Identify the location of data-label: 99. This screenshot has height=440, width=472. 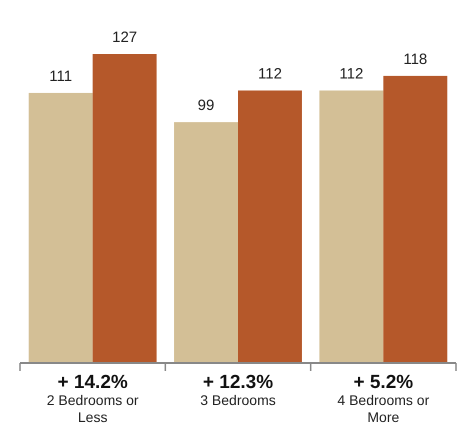
(206, 105).